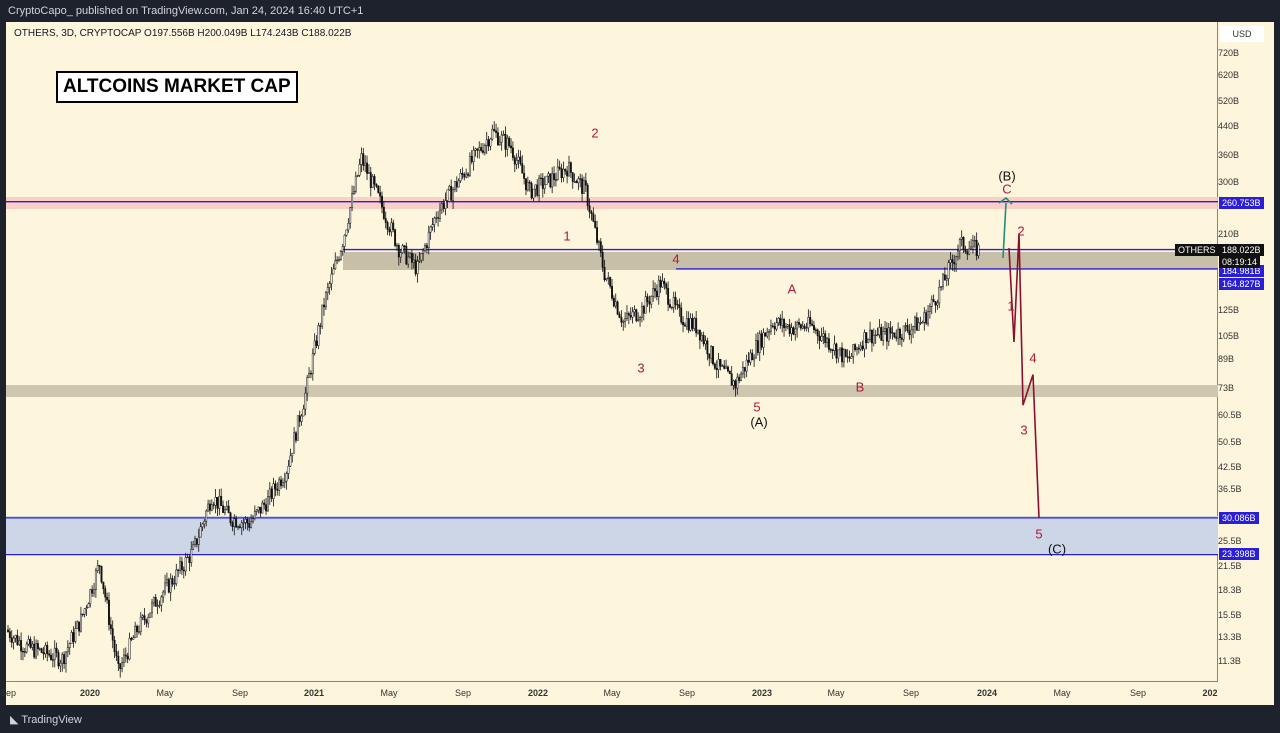  Describe the element at coordinates (1239, 518) in the screenshot. I see `price-level-tag: 30.086B` at that location.